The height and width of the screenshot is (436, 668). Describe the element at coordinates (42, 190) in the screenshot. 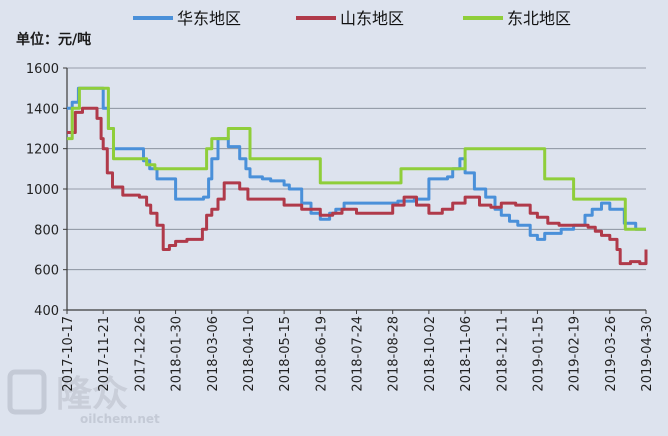

I see `y-tick-label: 1000` at that location.